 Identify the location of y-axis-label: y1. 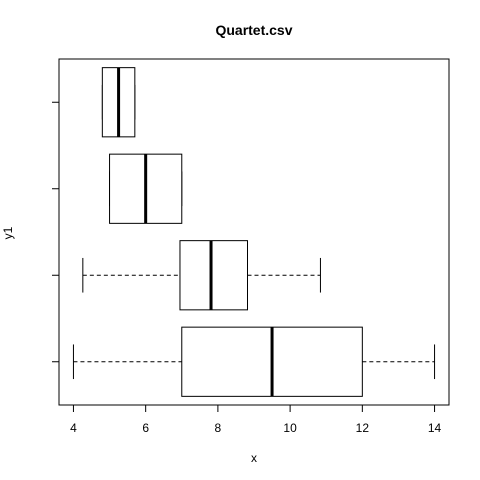
(8, 232).